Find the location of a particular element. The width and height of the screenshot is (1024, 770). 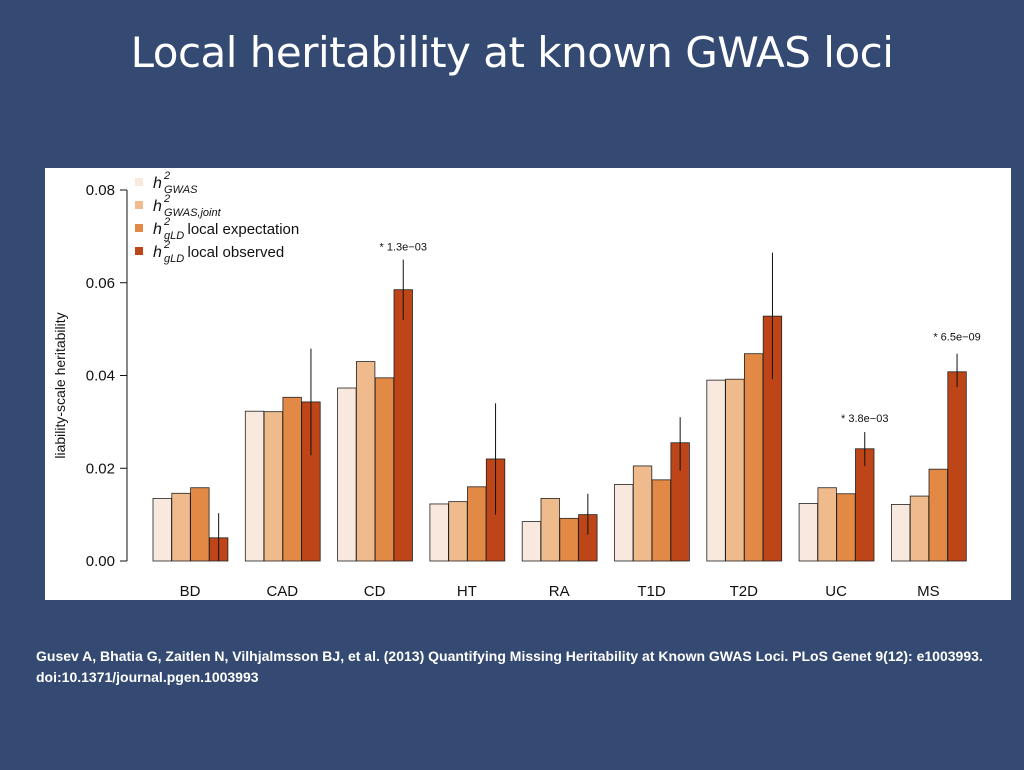

category-label: RA is located at coordinates (559, 591).